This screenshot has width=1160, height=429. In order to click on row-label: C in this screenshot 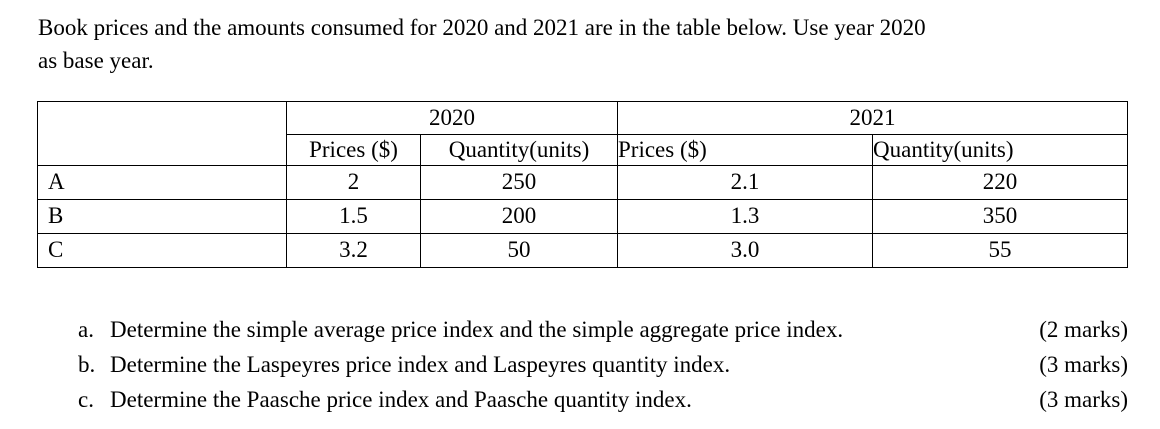, I will do `click(162, 250)`.